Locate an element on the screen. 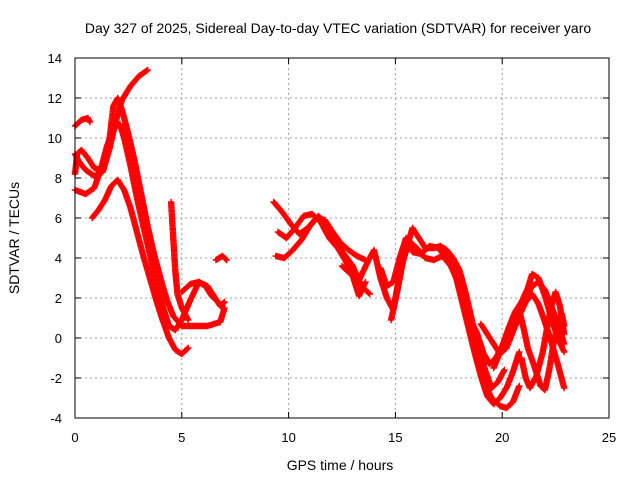 The width and height of the screenshot is (640, 480). y-axis-label: SDTVAR / TECUs is located at coordinates (14, 238).